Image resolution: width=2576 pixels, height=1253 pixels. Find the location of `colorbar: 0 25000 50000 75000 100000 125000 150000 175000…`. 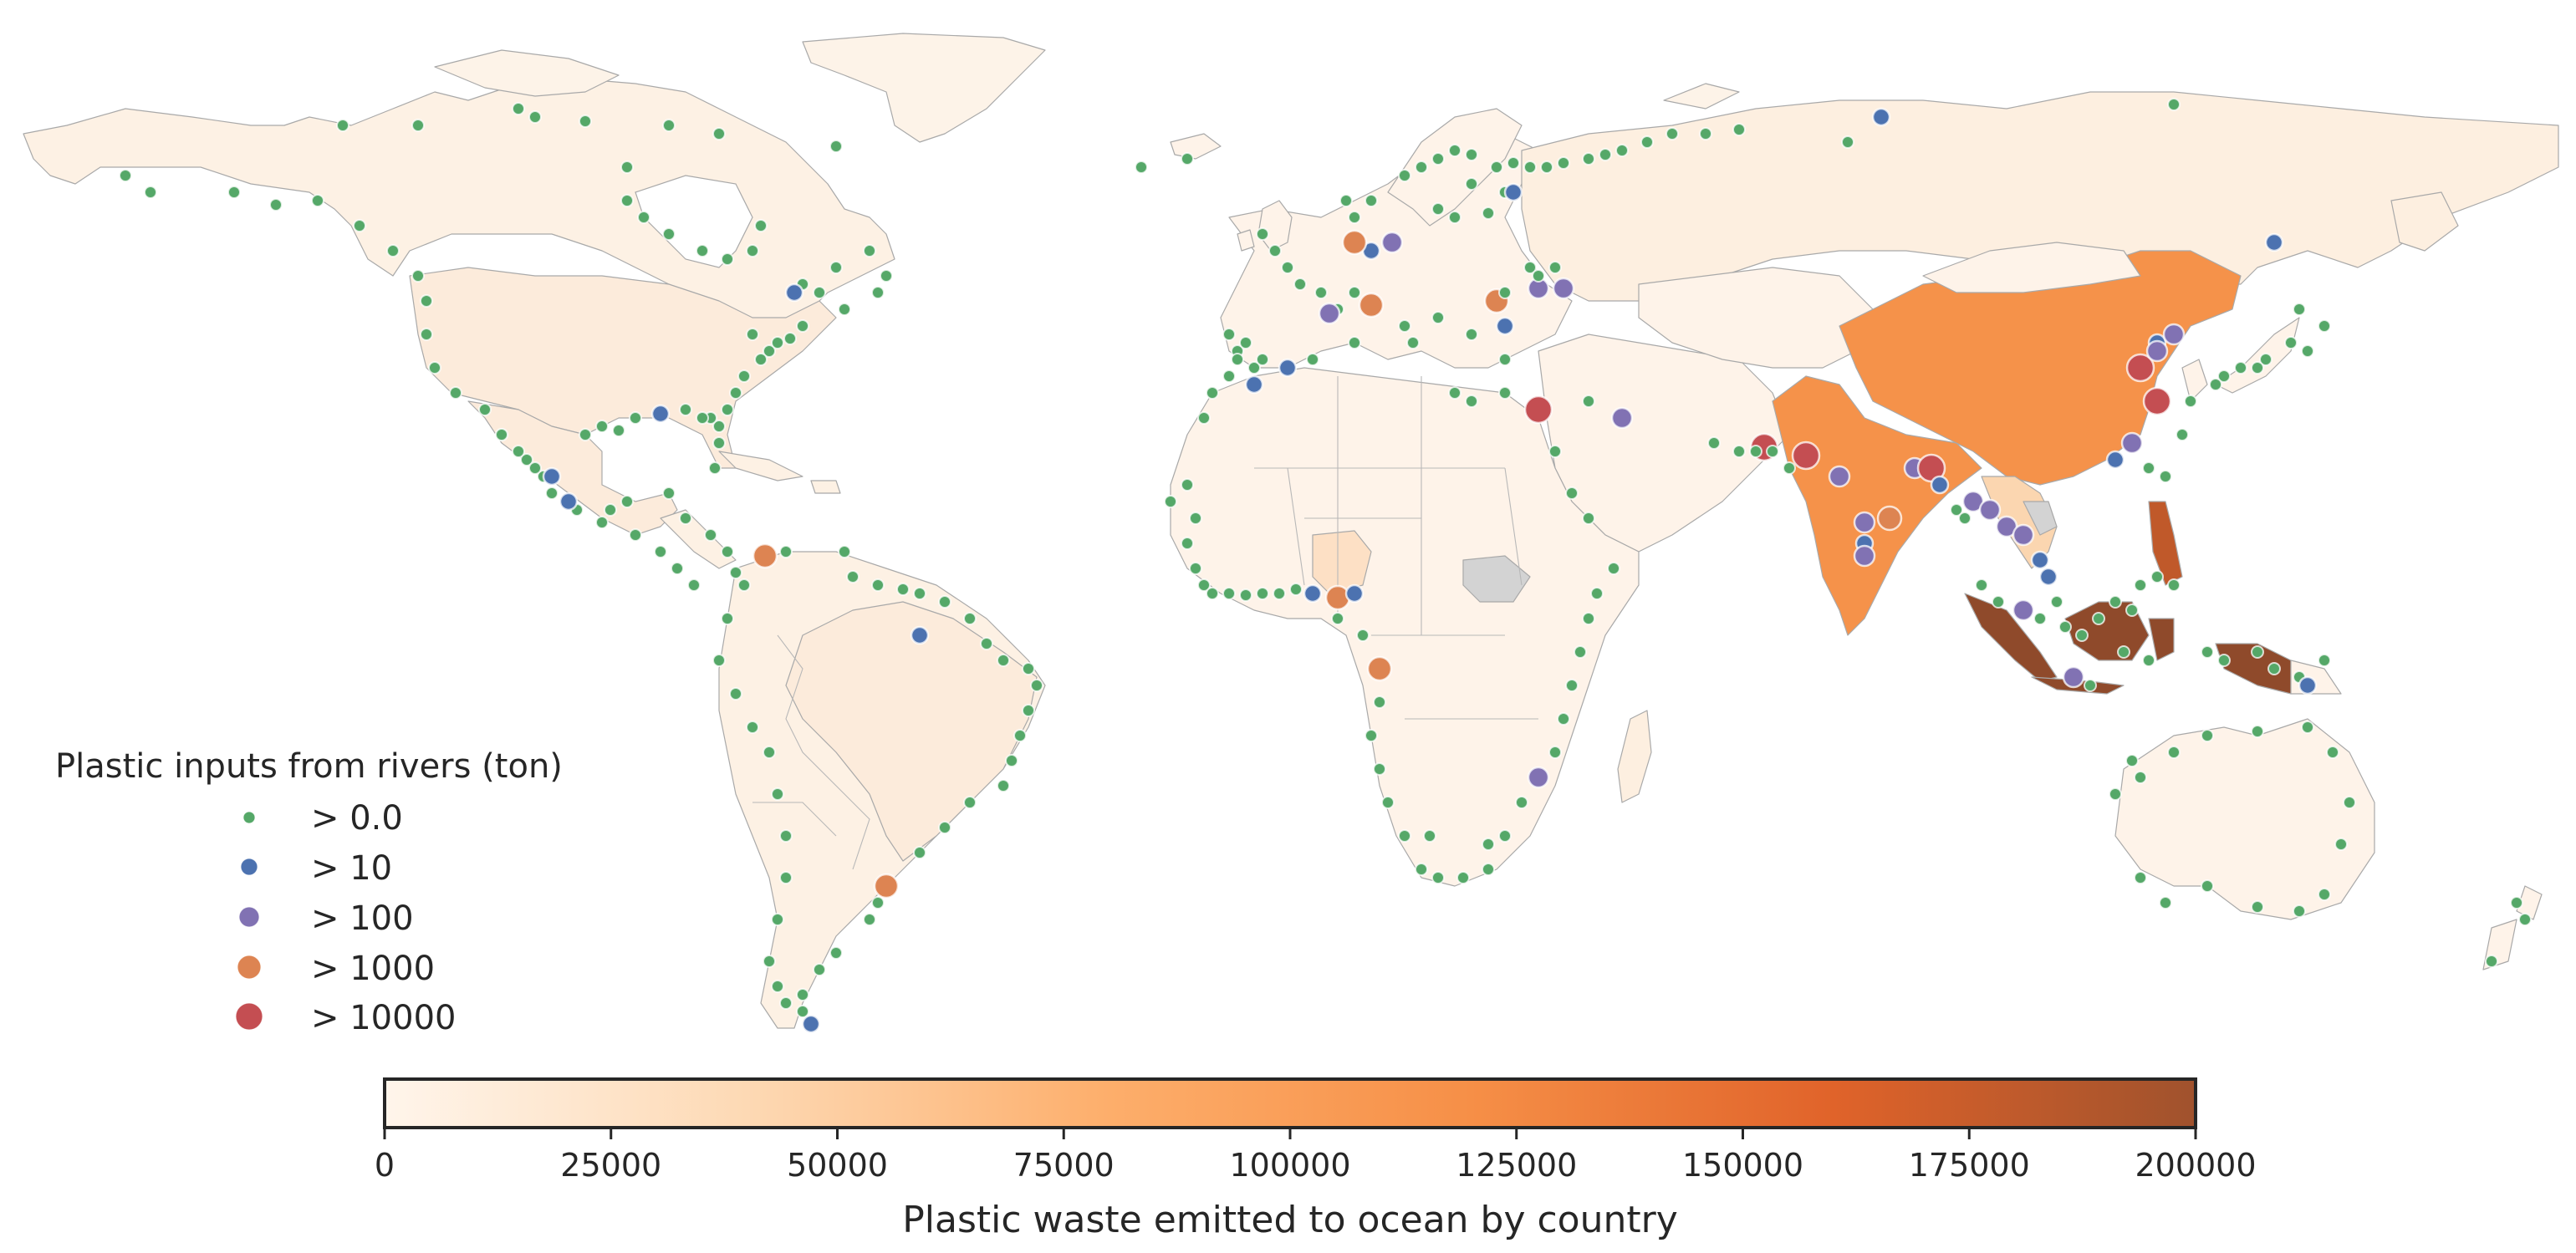

colorbar: 0 25000 50000 75000 100000 125000 150000 175000… is located at coordinates (1316, 1159).